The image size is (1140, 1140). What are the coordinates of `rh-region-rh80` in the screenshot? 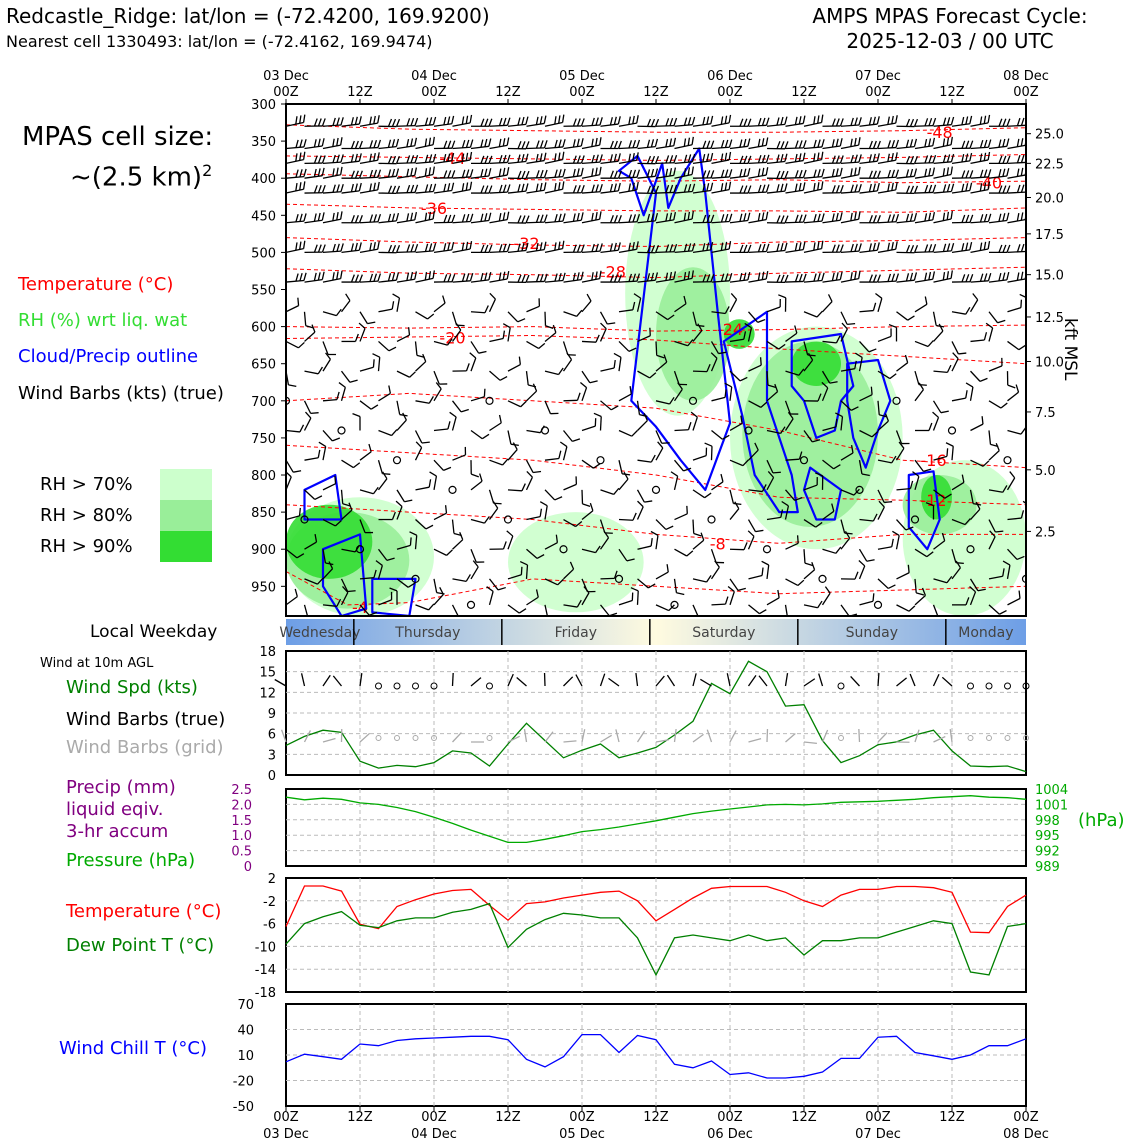 It's located at (693, 334).